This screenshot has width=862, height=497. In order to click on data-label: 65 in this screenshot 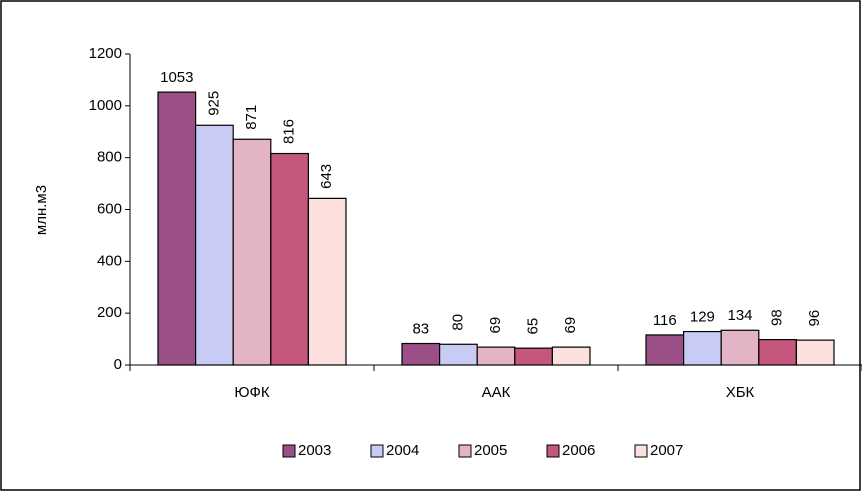, I will do `click(533, 326)`.